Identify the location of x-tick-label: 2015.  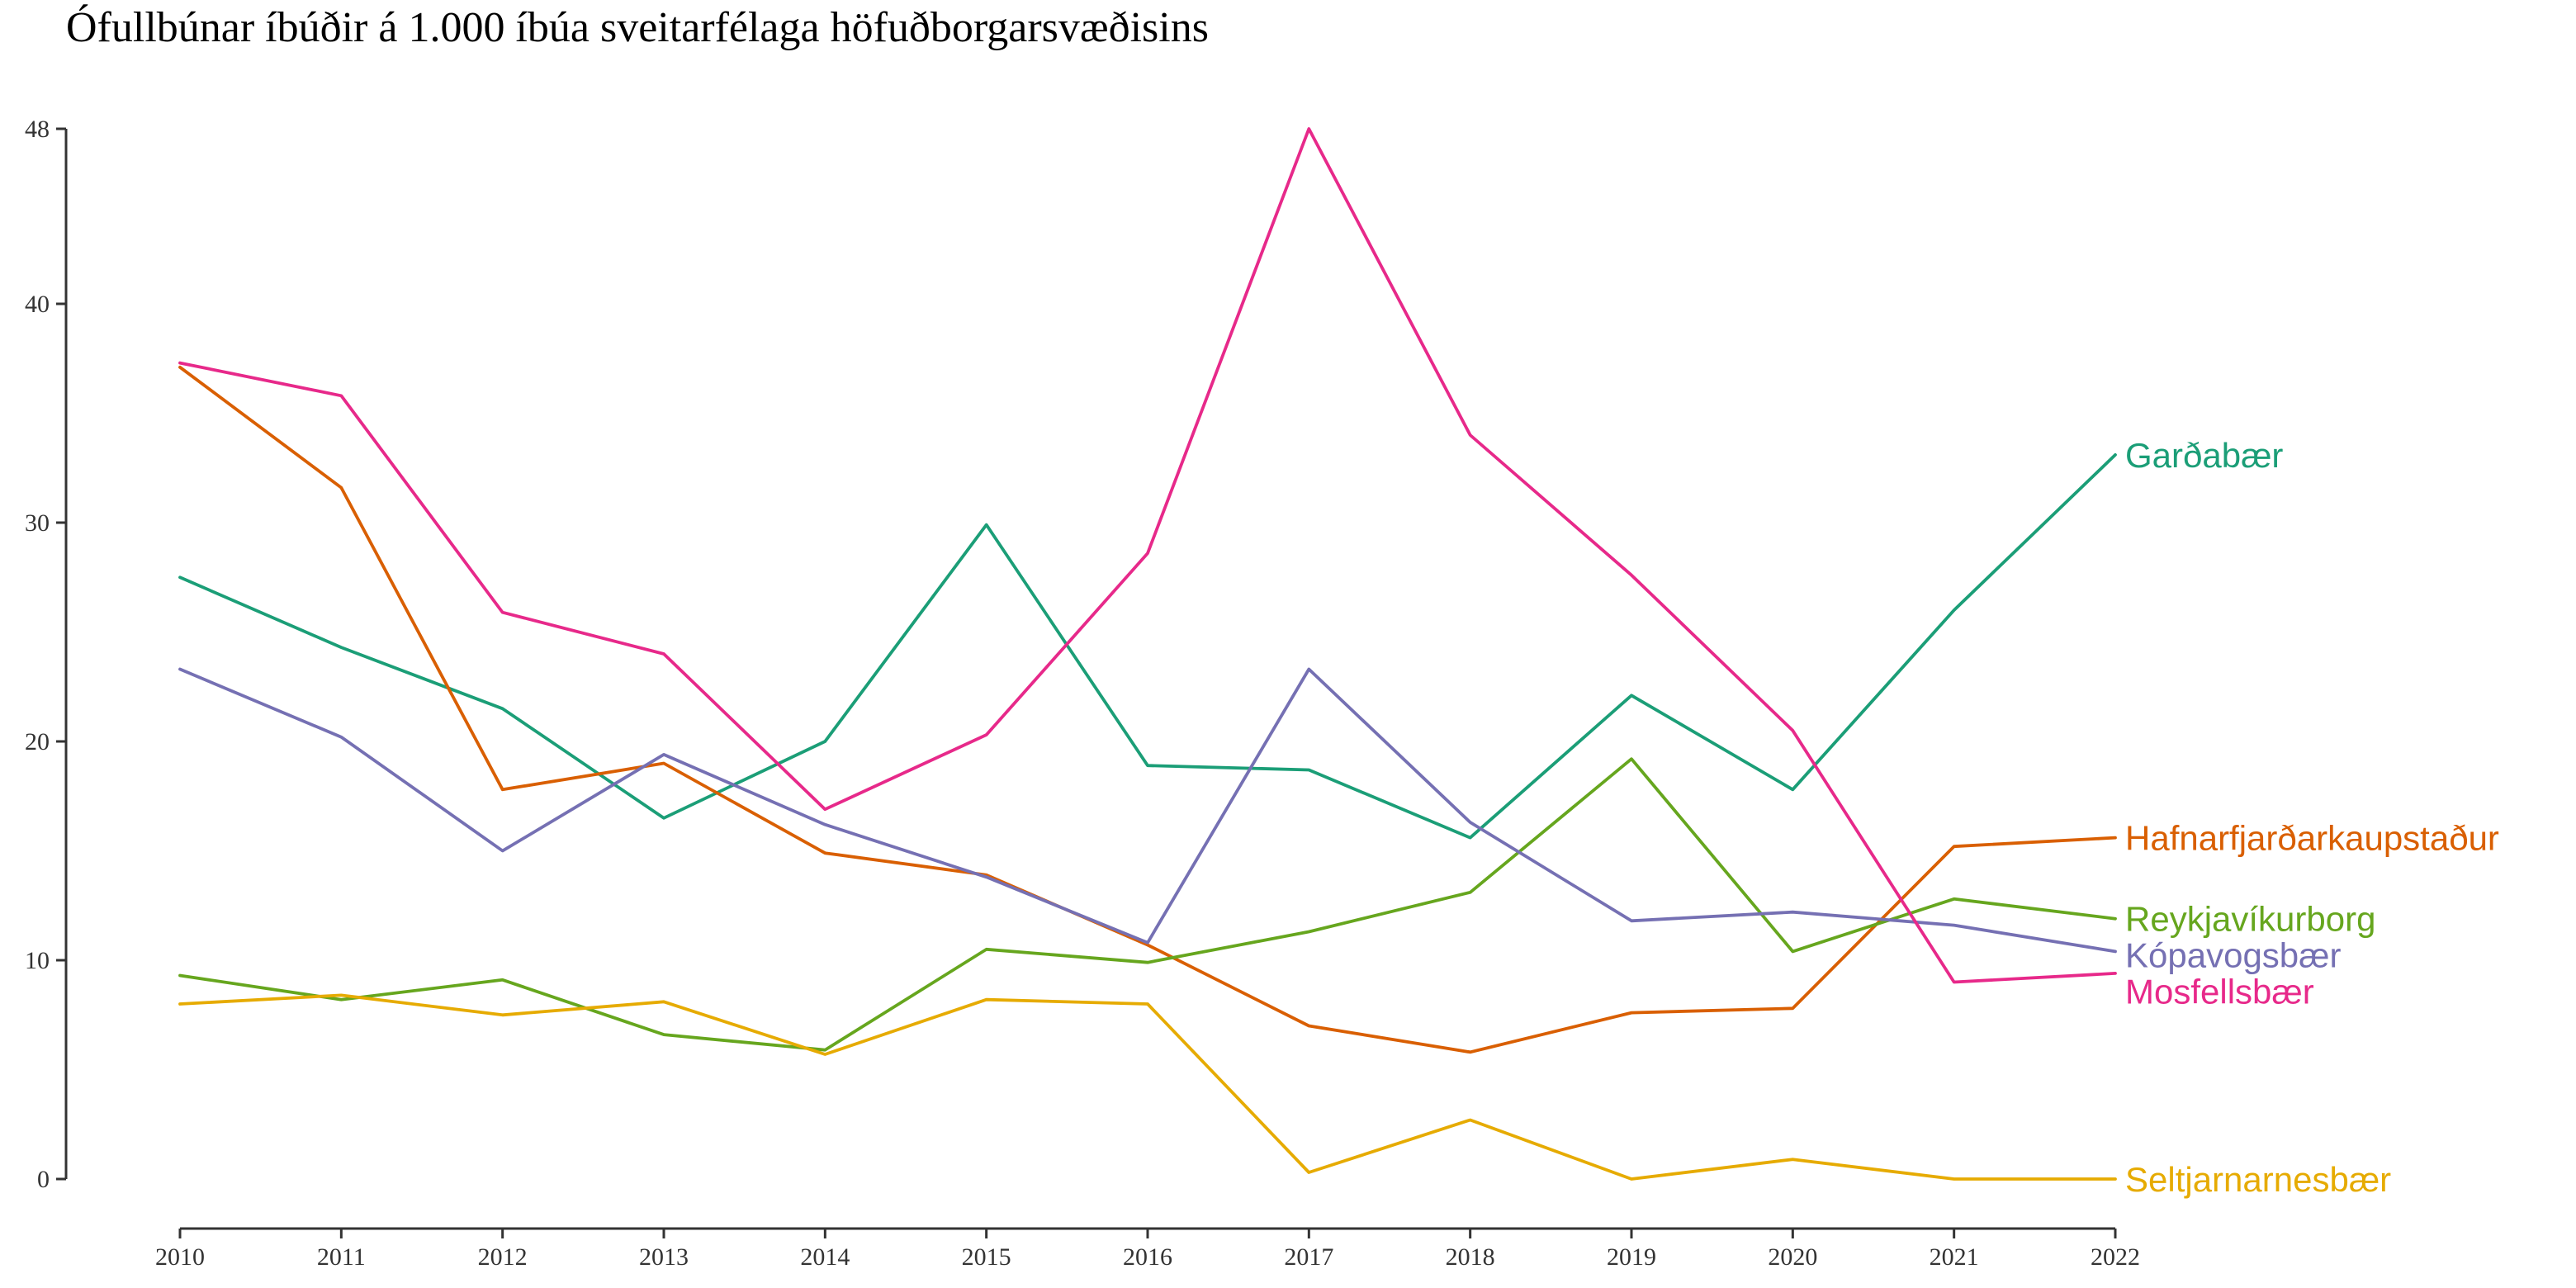
(986, 1257).